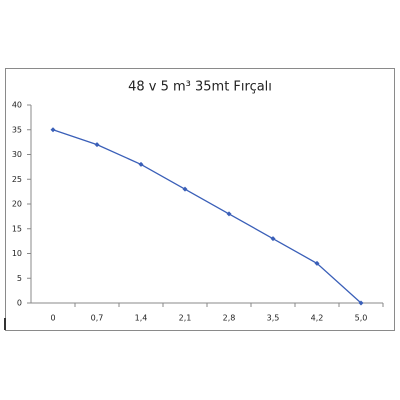  Describe the element at coordinates (19, 278) in the screenshot. I see `y-tick-label: 5` at that location.